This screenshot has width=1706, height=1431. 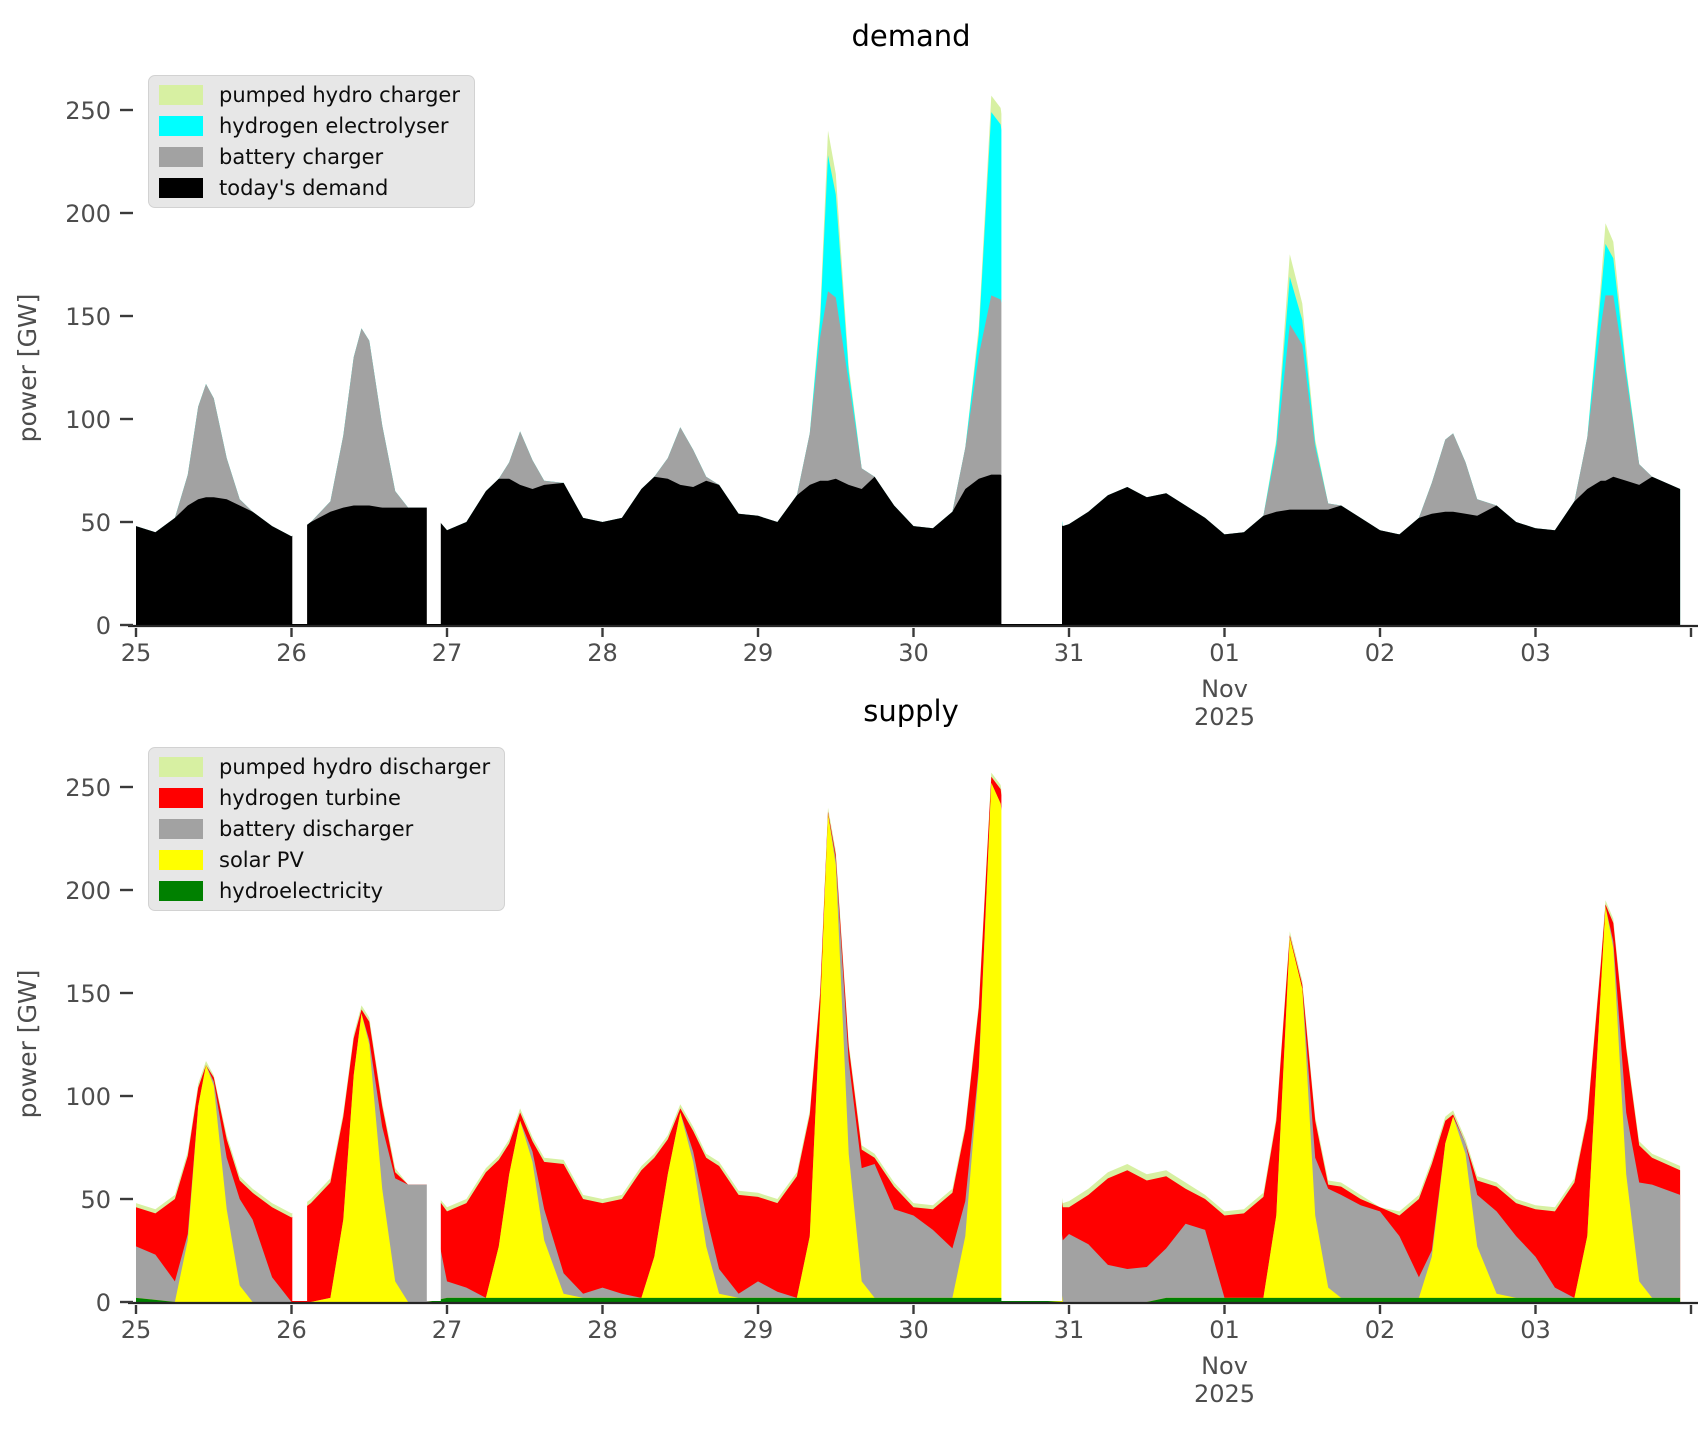 What do you see at coordinates (910, 36) in the screenshot?
I see `chart-title-demand: demand` at bounding box center [910, 36].